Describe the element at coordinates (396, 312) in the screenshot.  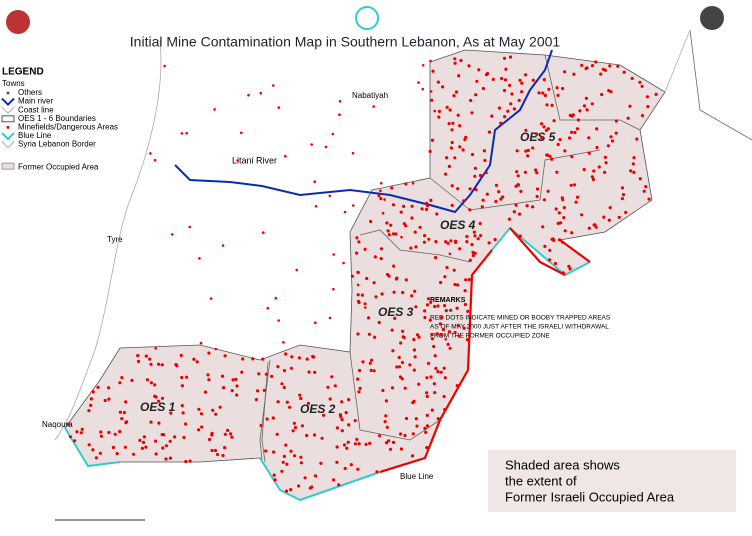
I see `zone-label: OES 3` at that location.